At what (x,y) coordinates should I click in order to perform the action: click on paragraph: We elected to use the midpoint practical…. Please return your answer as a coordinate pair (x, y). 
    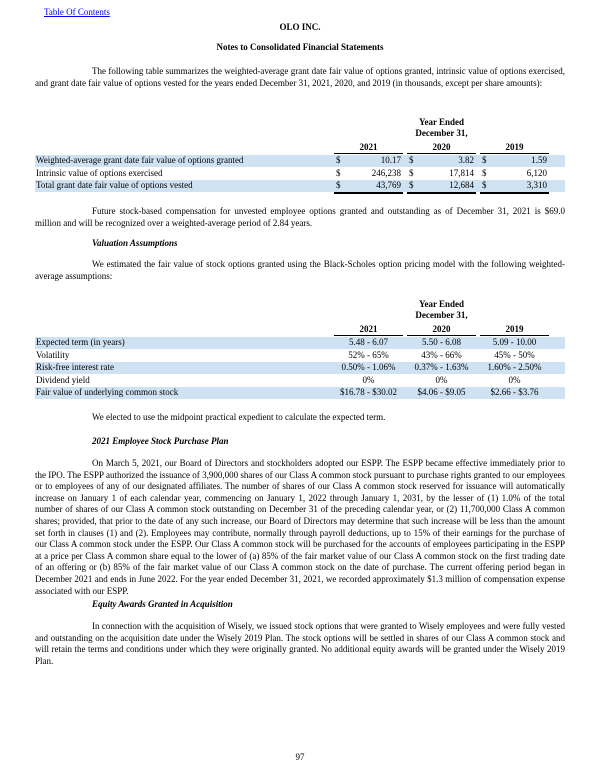
    Looking at the image, I should click on (239, 417).